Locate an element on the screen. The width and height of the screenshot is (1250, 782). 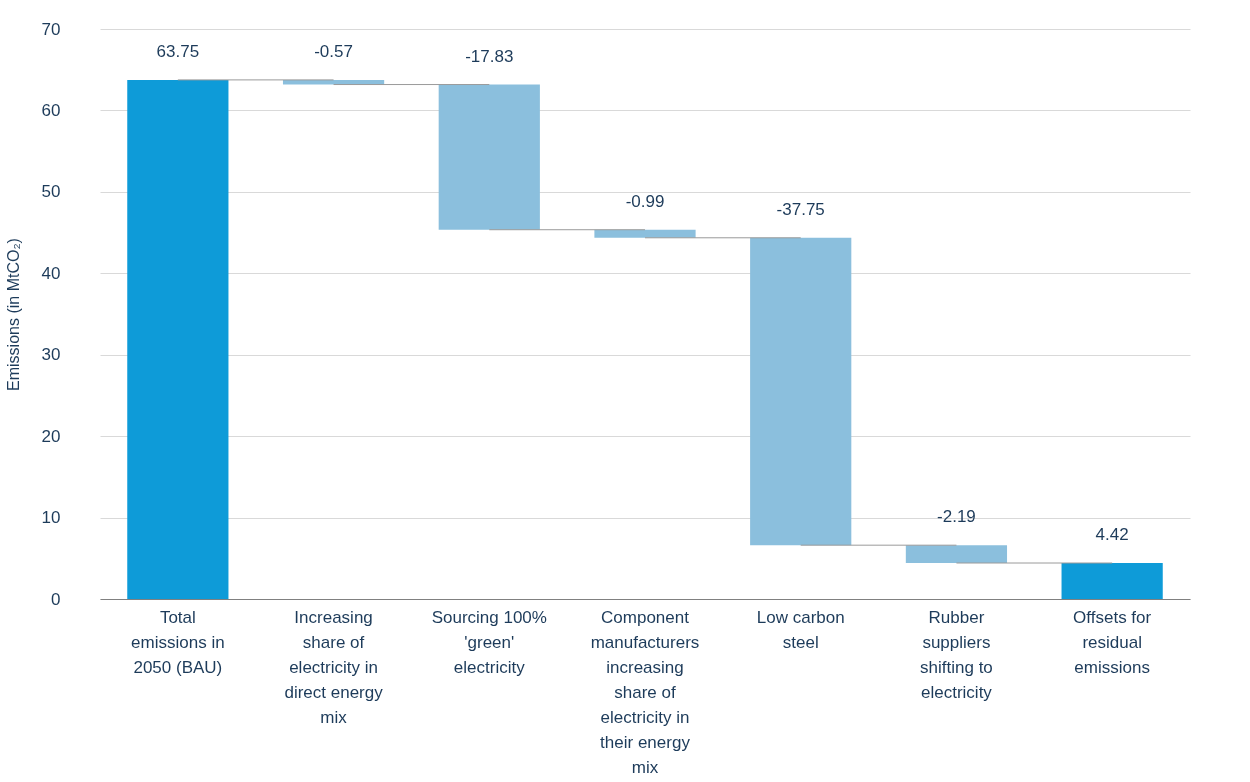
y-tick-label: 60 is located at coordinates (51, 110).